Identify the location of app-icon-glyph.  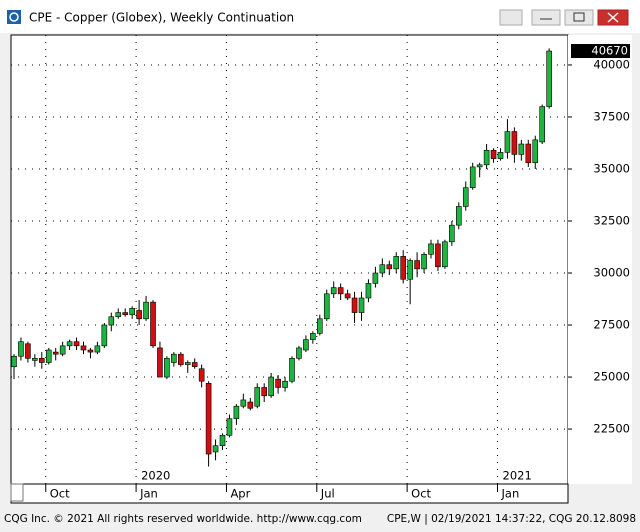
(14, 17).